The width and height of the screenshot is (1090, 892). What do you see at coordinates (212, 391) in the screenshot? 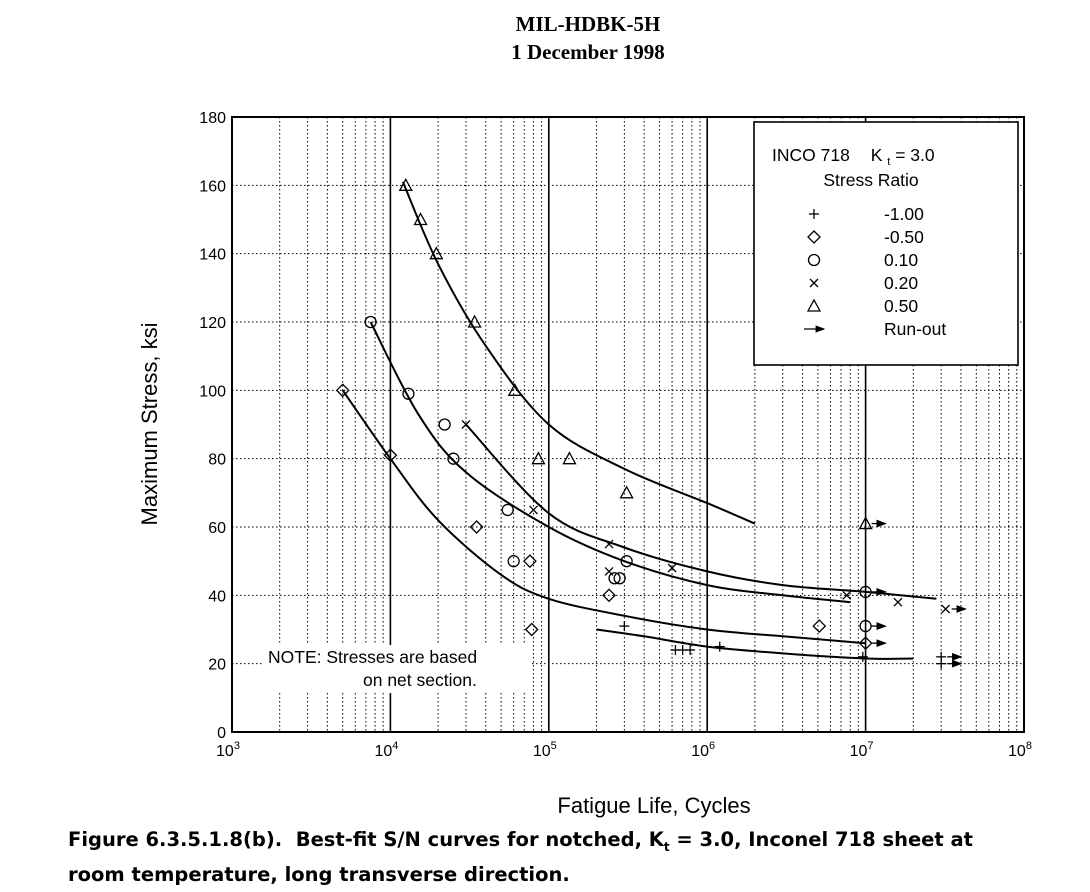
I see `y-tick-label: 100` at bounding box center [212, 391].